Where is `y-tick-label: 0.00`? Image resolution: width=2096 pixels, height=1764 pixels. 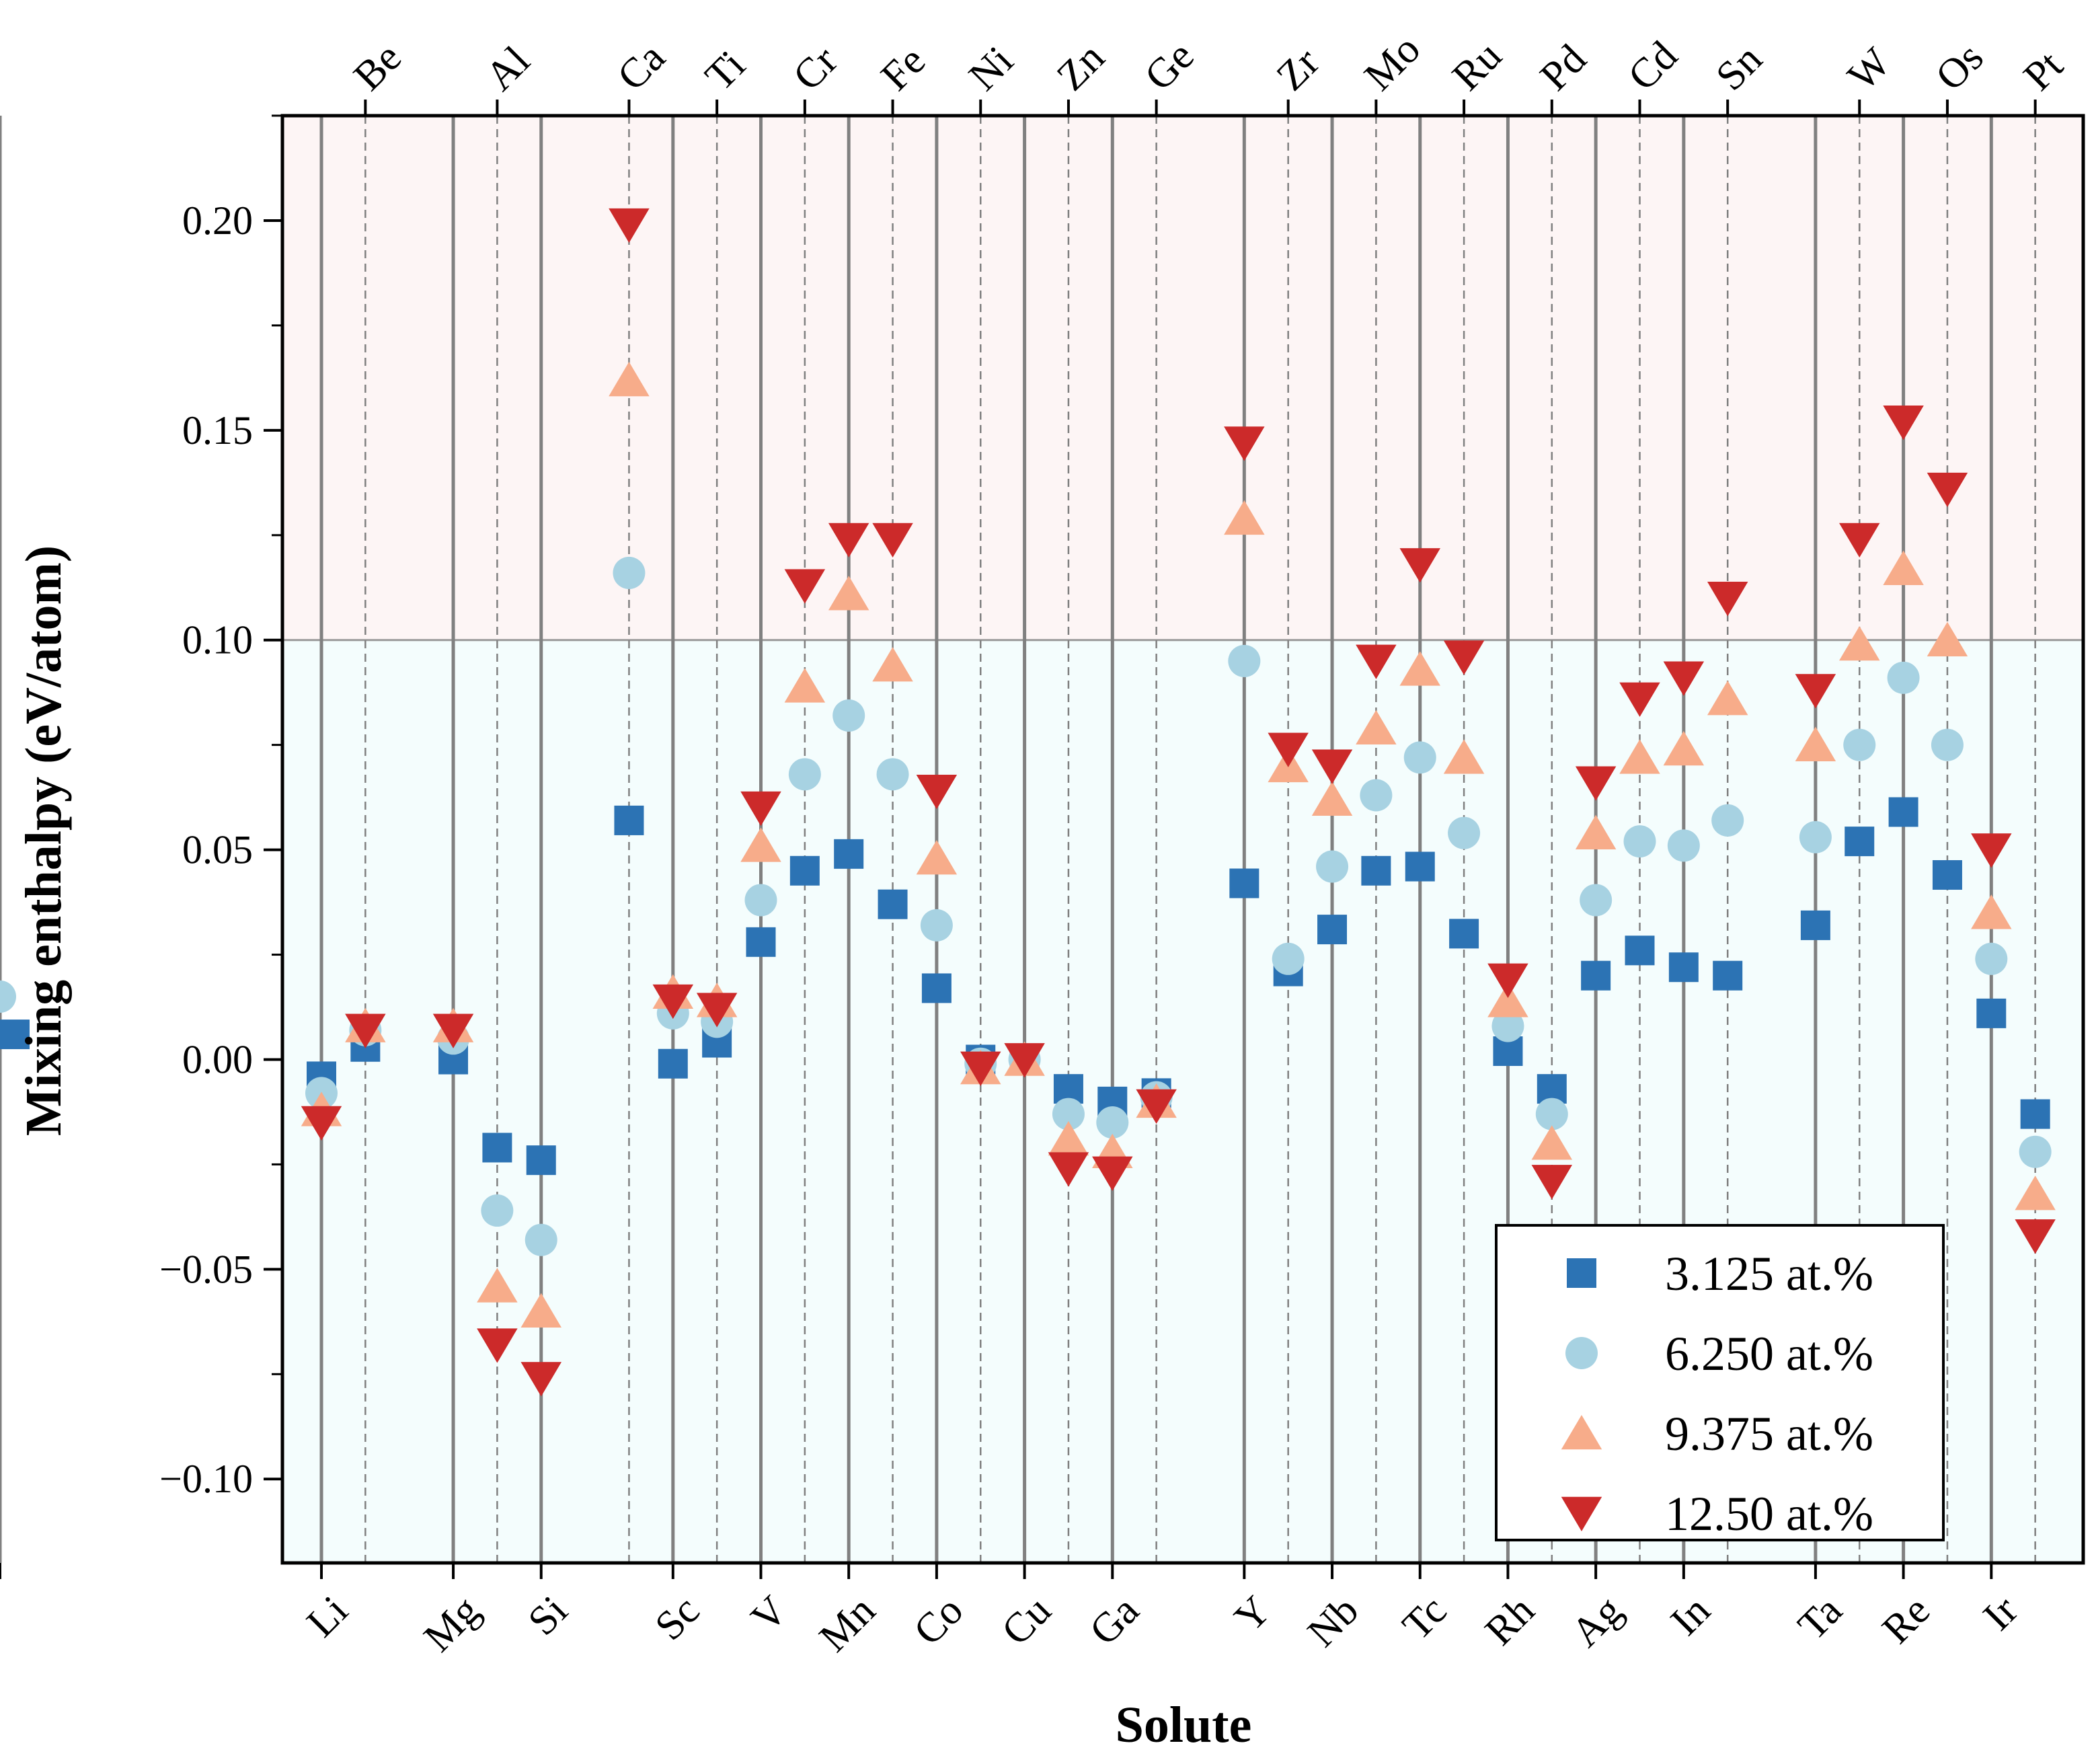 y-tick-label: 0.00 is located at coordinates (218, 1059).